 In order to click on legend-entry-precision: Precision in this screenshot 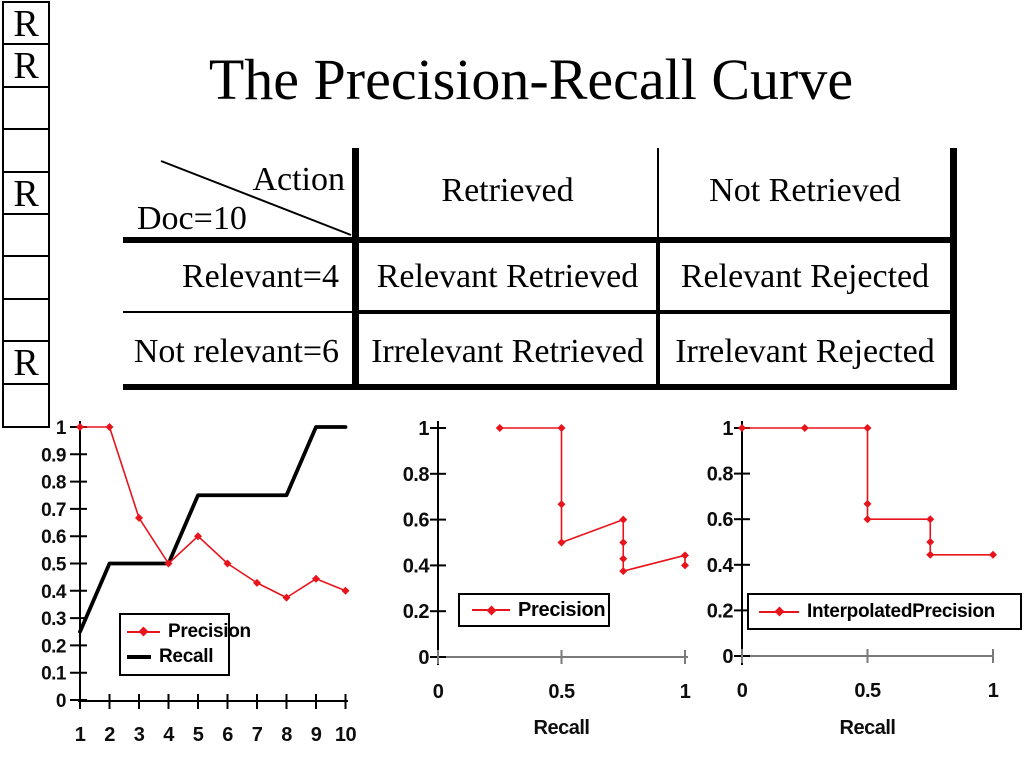, I will do `click(189, 632)`.